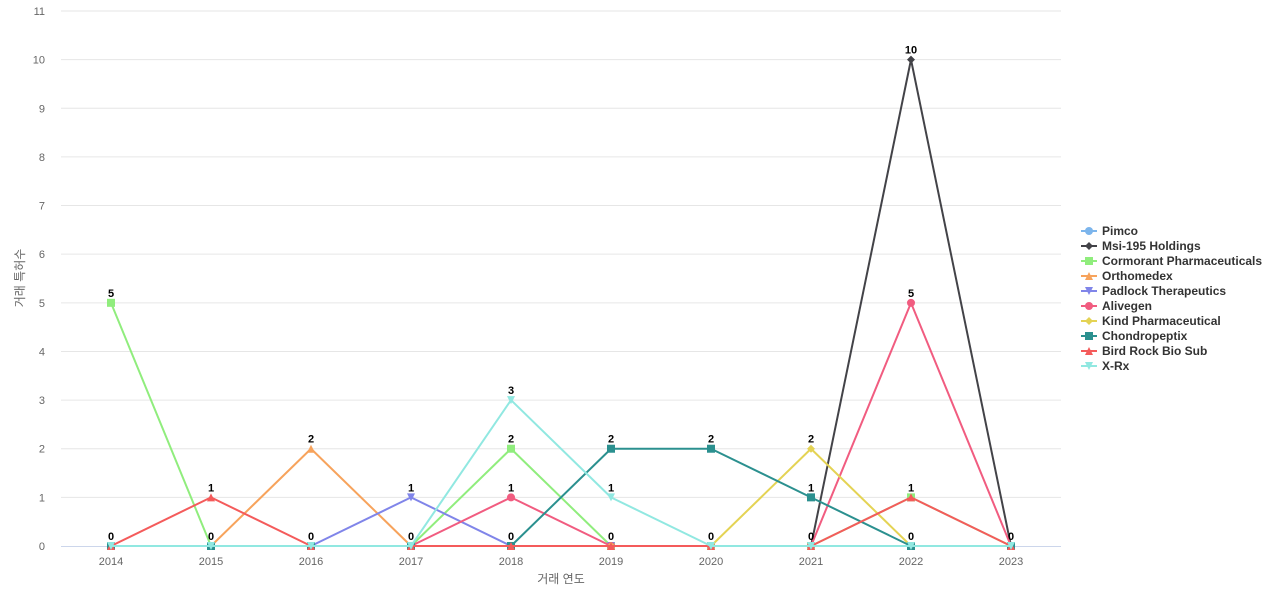 The image size is (1280, 600). I want to click on y-tick-label: 3, so click(42, 401).